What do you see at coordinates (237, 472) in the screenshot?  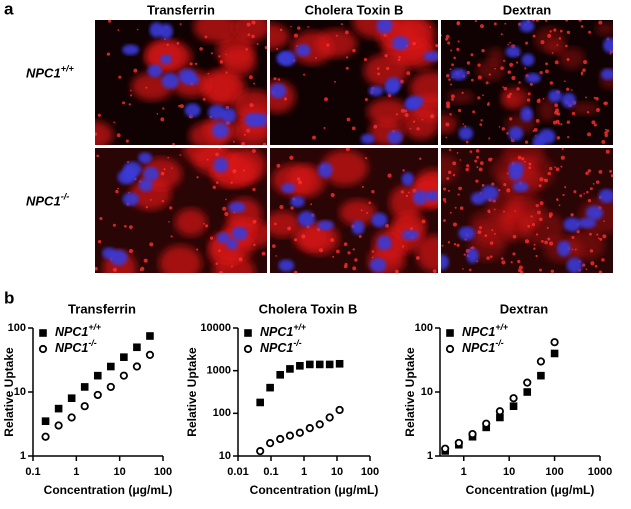 I see `x-tick-label: 0.01` at bounding box center [237, 472].